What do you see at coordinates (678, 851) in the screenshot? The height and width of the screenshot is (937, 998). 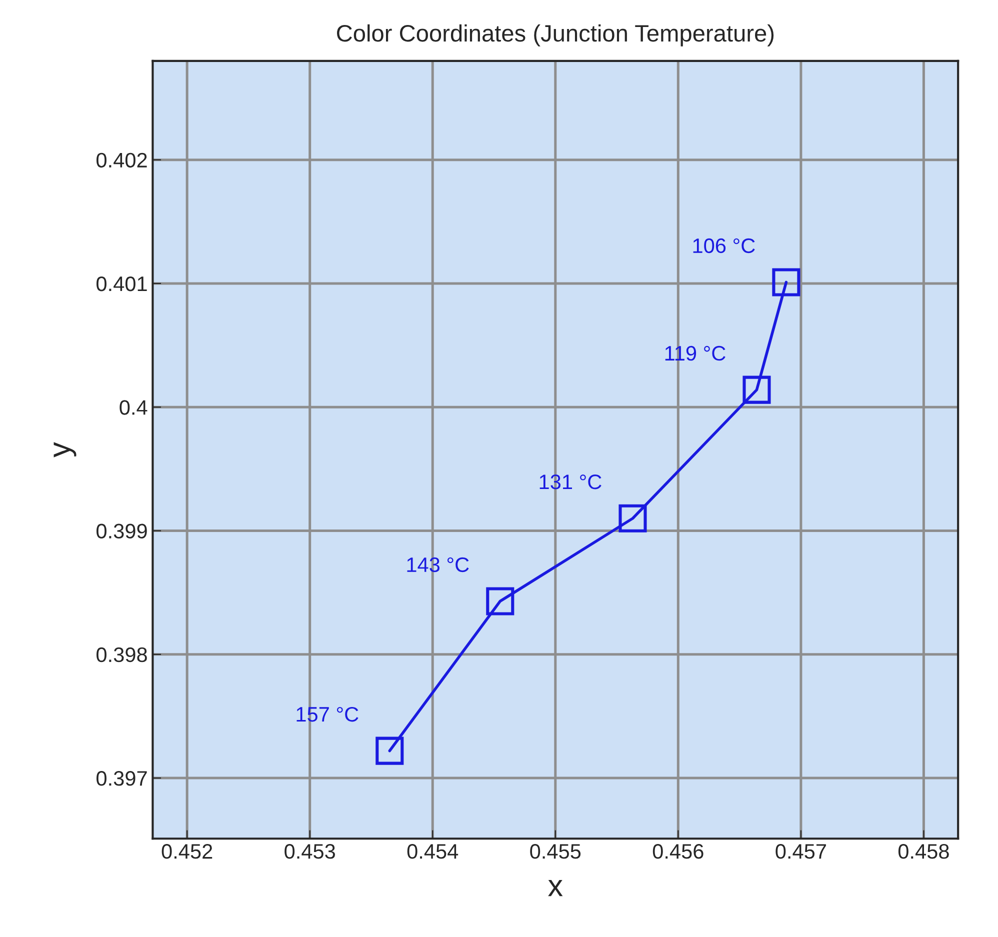 I see `x-tick-label: 0.456` at bounding box center [678, 851].